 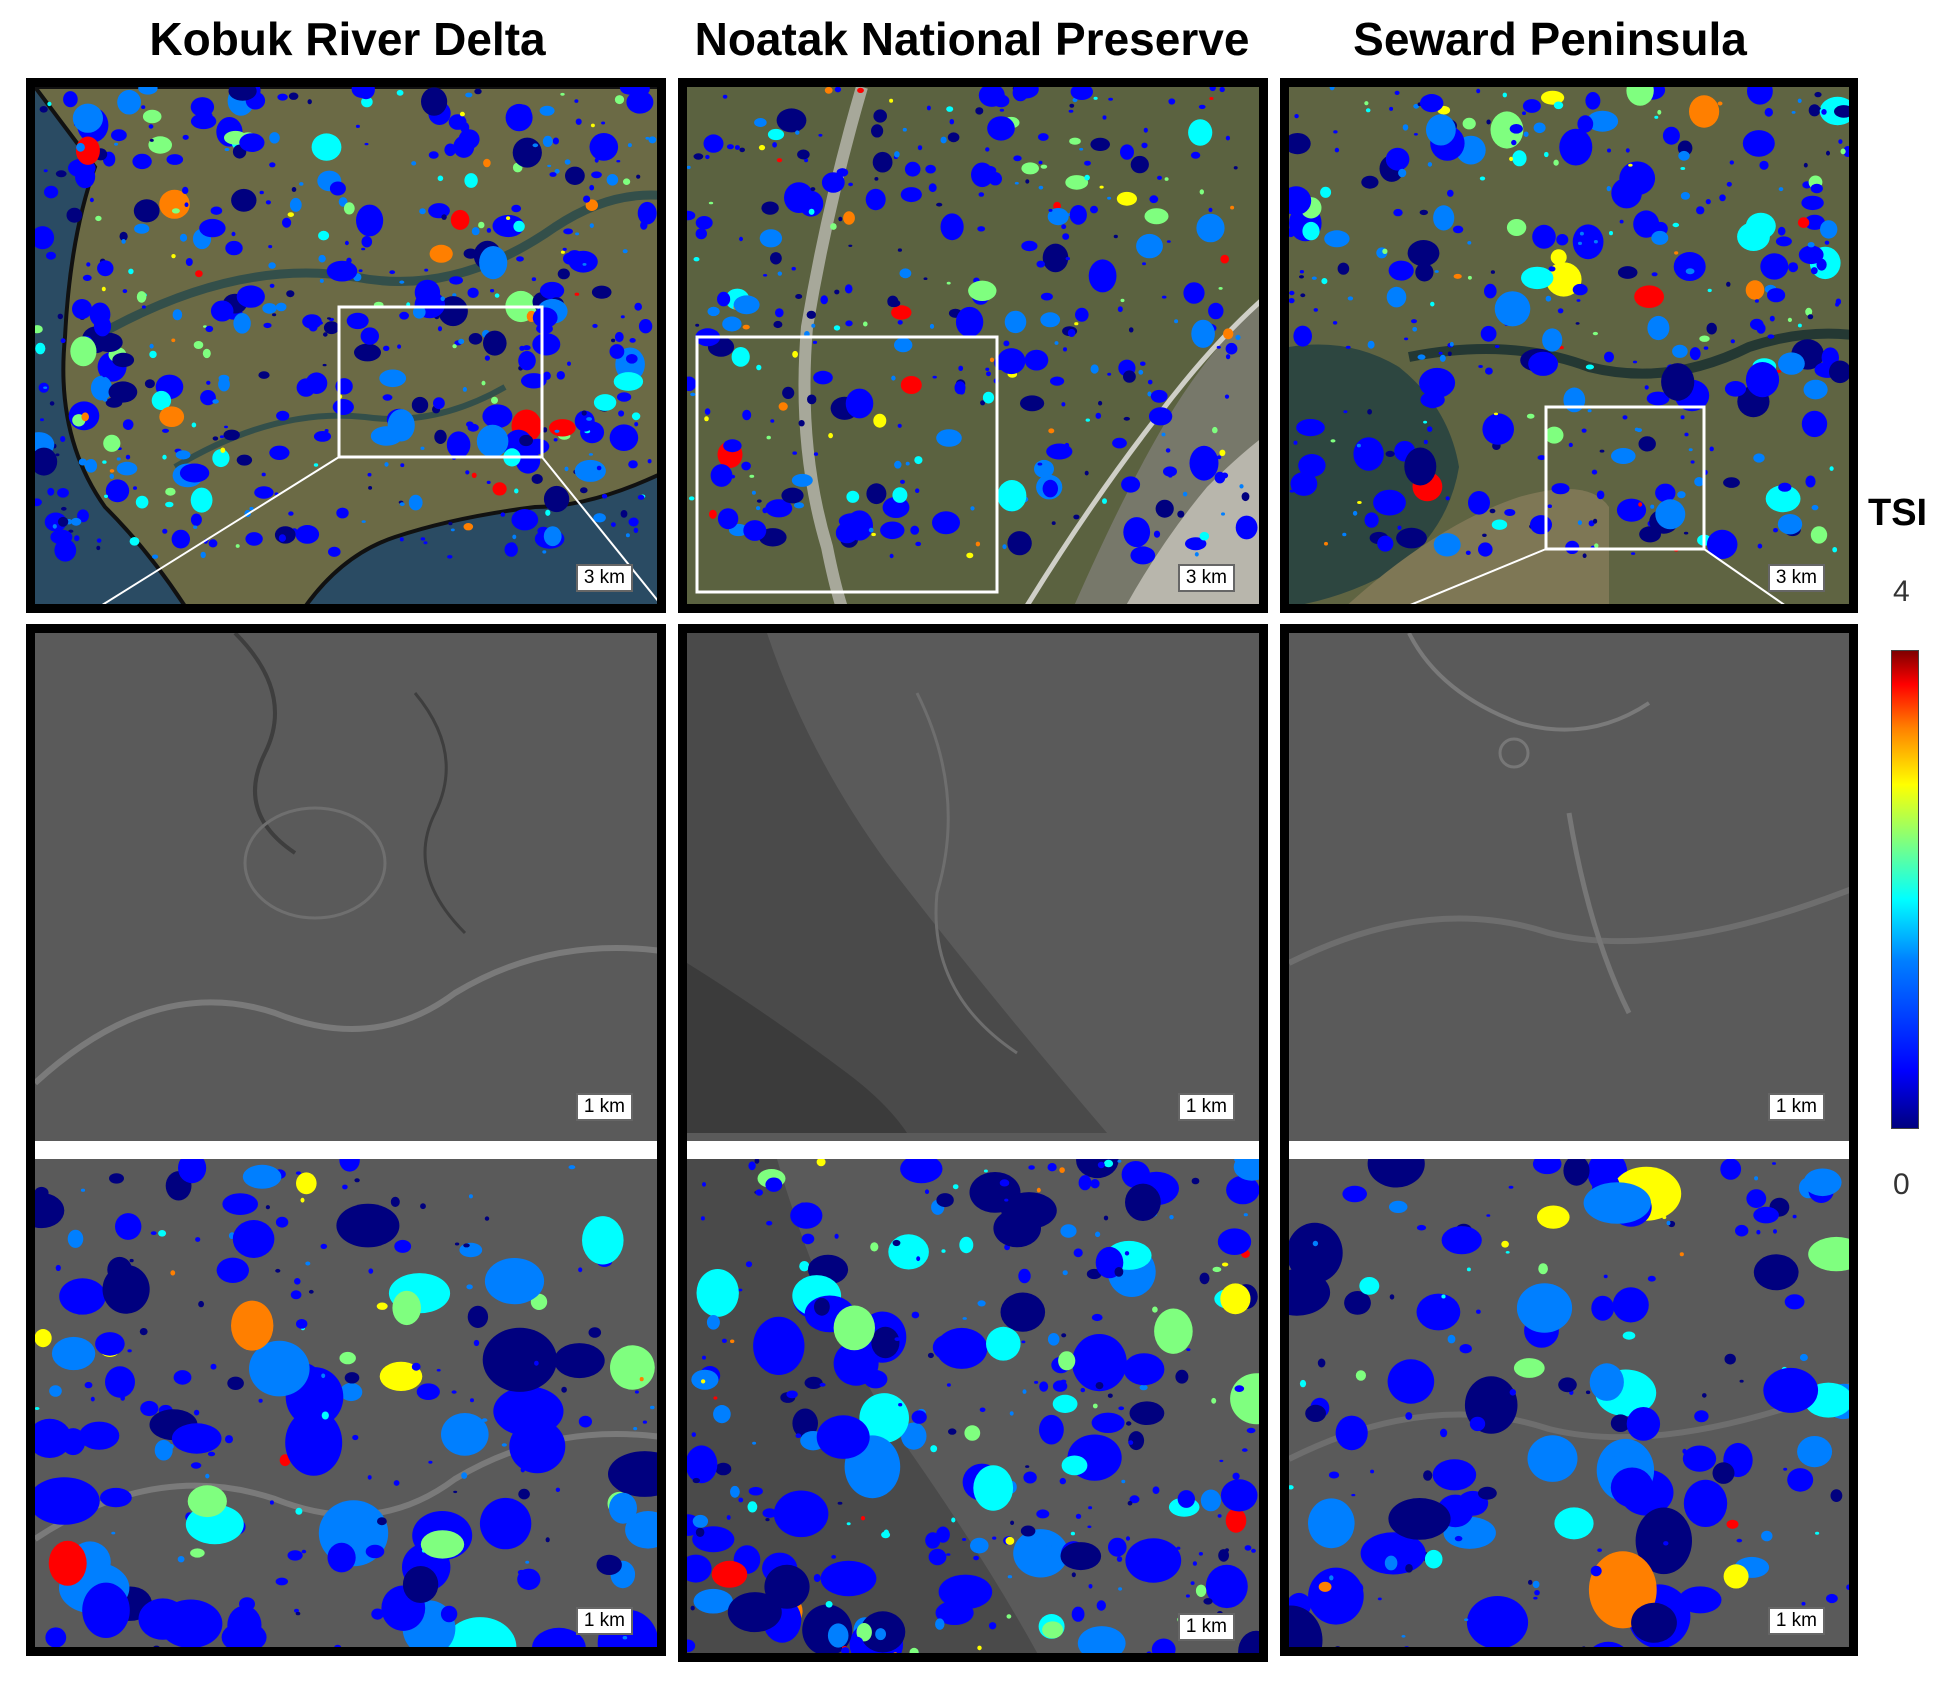 I want to click on overview-panel-kobuk: 3 km, so click(x=346, y=345).